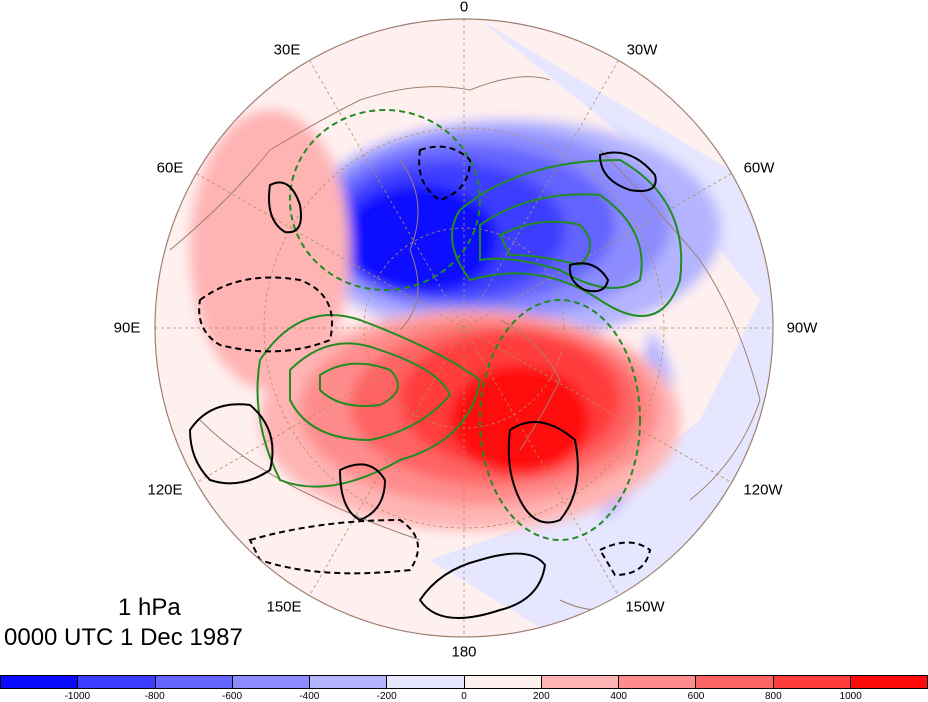 Image resolution: width=928 pixels, height=702 pixels. Describe the element at coordinates (645, 607) in the screenshot. I see `lon-label-150w: 150W` at that location.